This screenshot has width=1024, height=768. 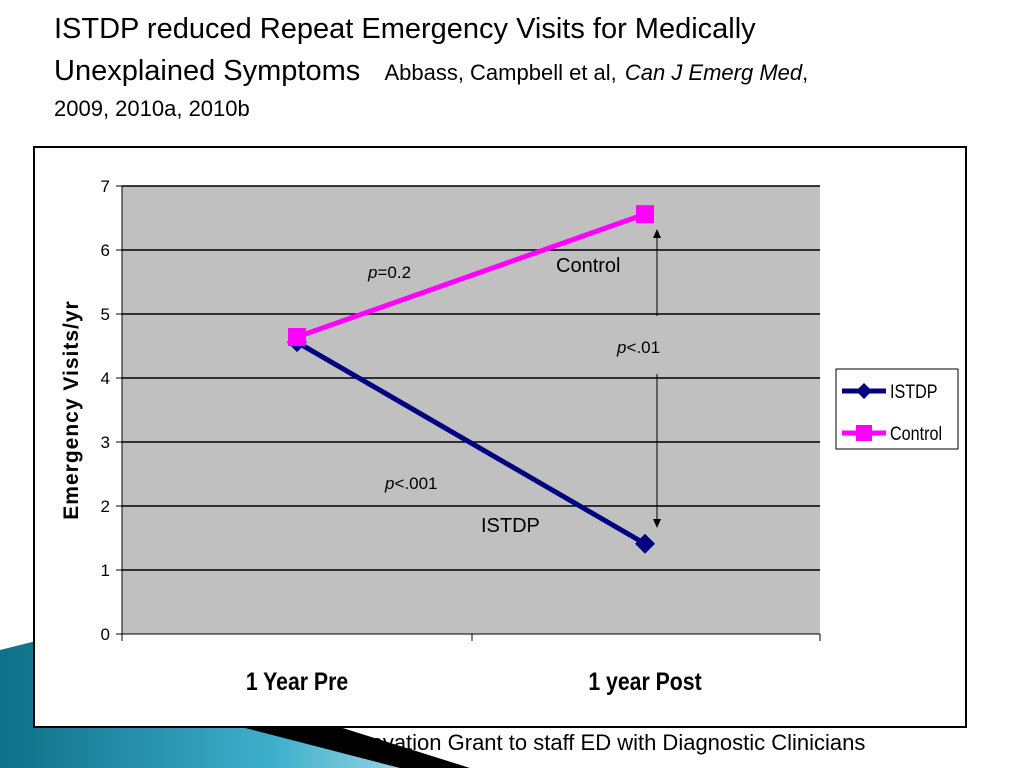 I want to click on citation-comma: ,, so click(x=805, y=72).